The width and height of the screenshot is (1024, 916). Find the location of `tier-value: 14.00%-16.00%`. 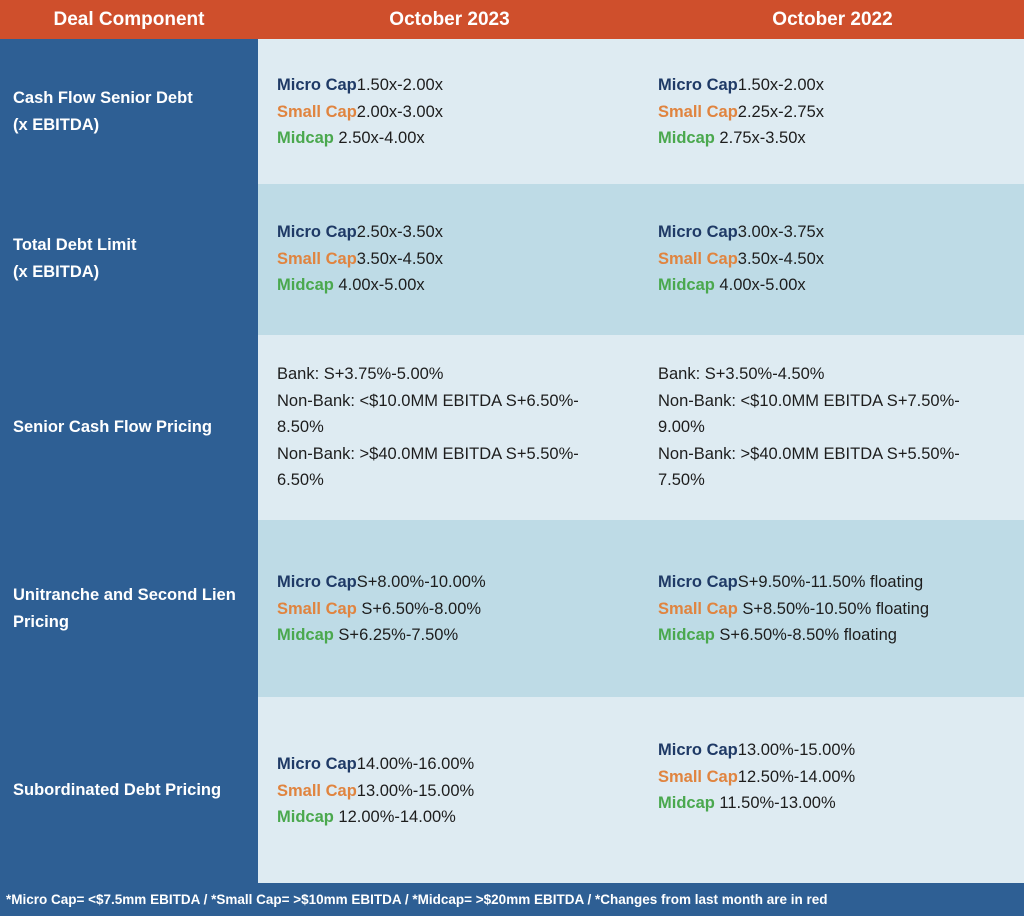

tier-value: 14.00%-16.00% is located at coordinates (415, 764).